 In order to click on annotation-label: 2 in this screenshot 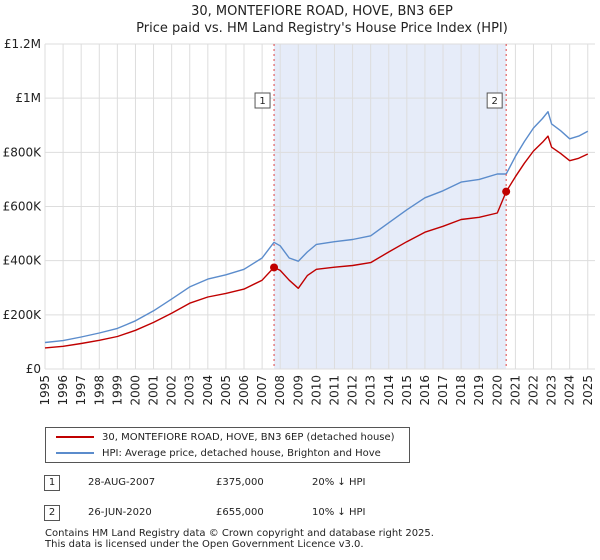, I will do `click(494, 101)`.